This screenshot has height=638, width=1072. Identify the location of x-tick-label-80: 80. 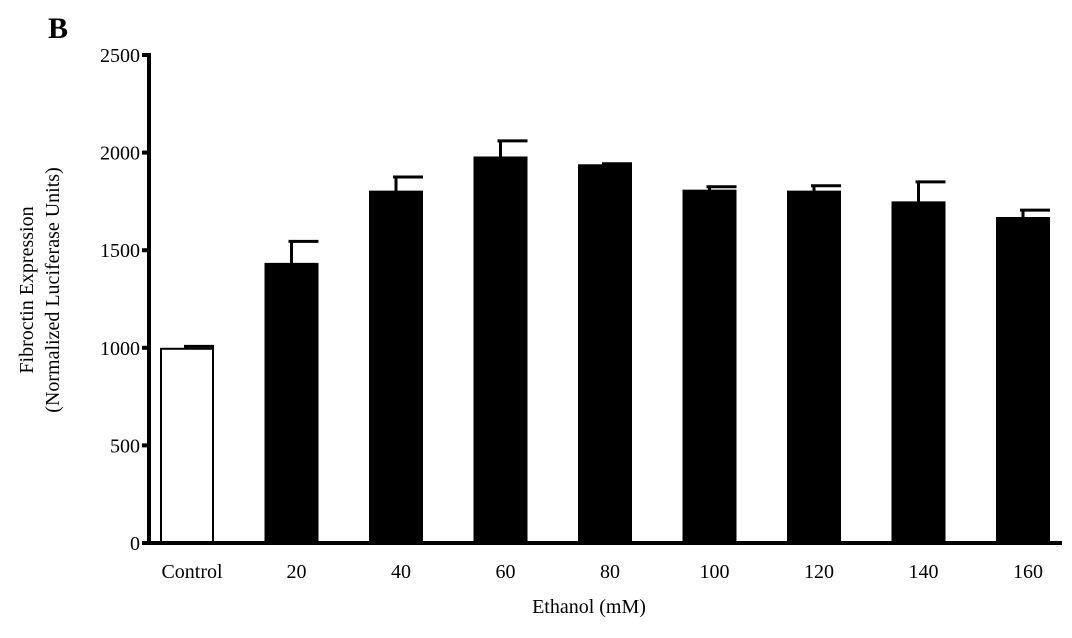
(610, 572).